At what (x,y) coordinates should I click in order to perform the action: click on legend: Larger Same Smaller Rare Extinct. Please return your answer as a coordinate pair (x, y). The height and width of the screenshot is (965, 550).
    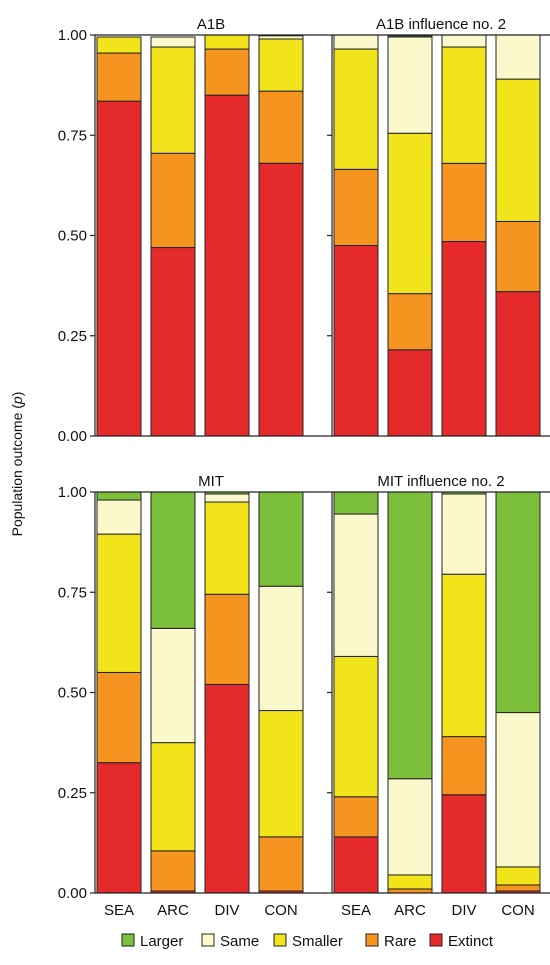
    Looking at the image, I should click on (307, 941).